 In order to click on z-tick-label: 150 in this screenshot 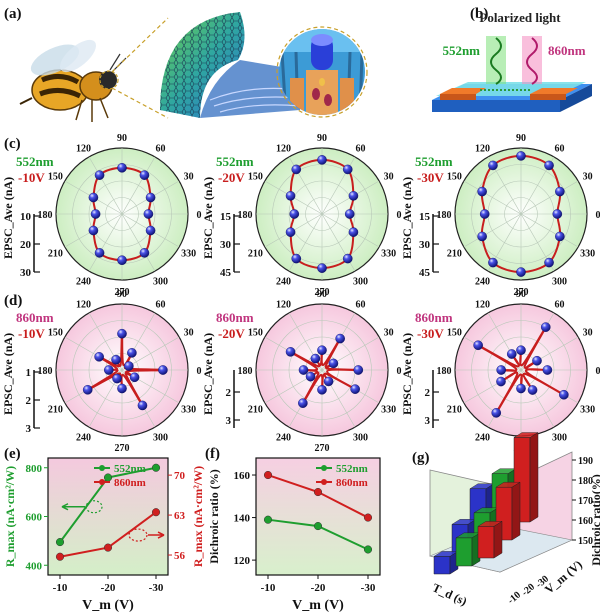, I will do `click(585, 541)`.